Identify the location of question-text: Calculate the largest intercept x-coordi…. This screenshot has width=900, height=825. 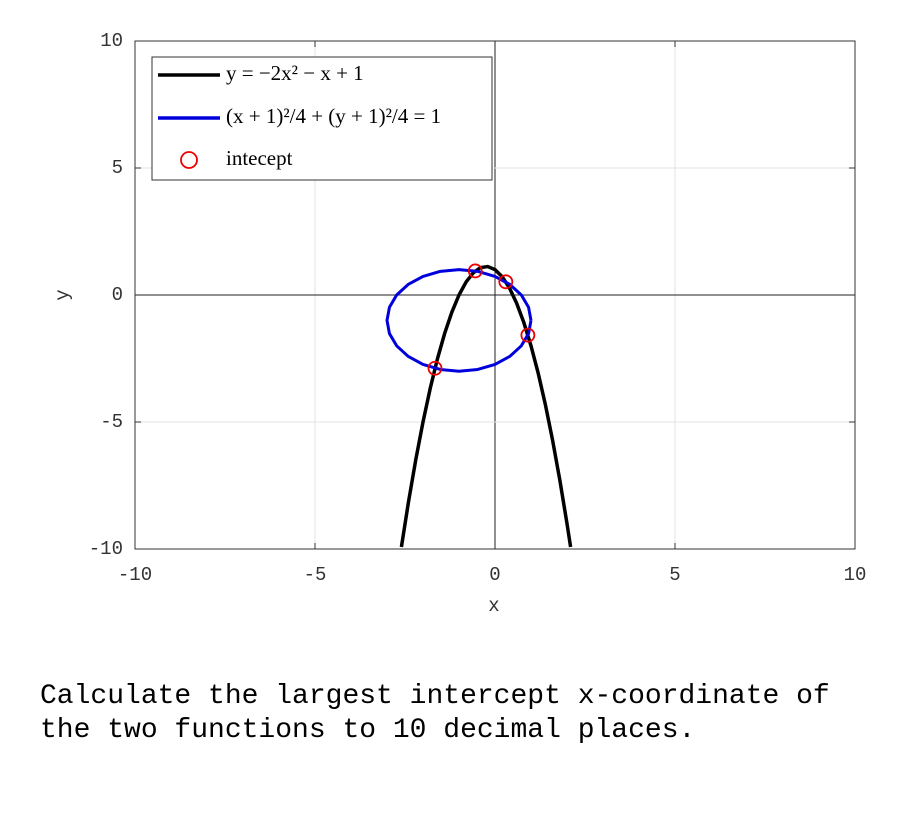
(435, 713).